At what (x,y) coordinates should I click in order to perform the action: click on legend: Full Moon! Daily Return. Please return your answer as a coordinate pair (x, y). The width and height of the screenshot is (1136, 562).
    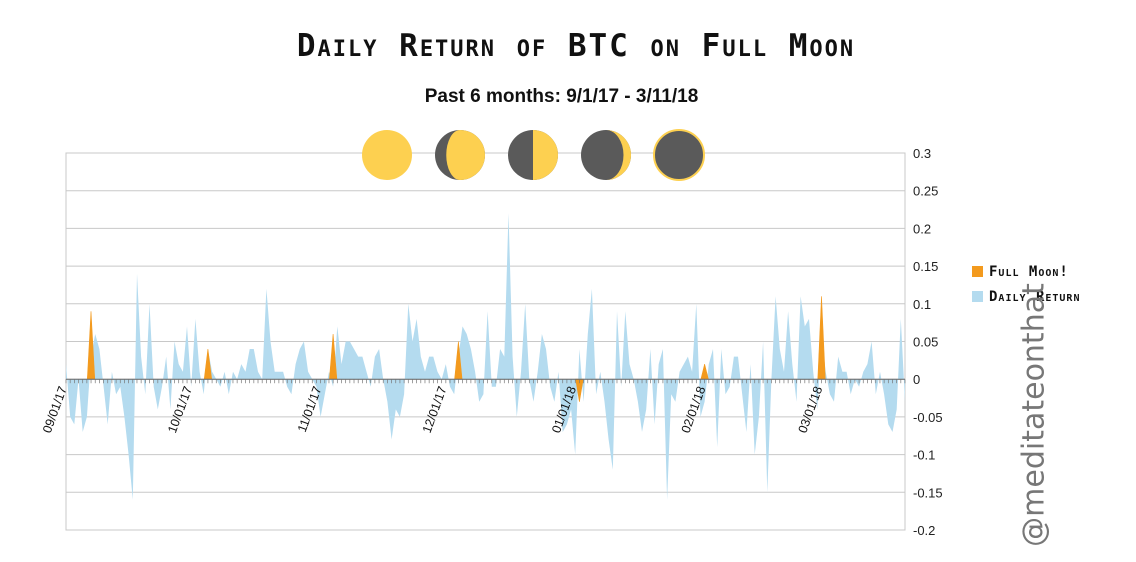
    Looking at the image, I should click on (1026, 284).